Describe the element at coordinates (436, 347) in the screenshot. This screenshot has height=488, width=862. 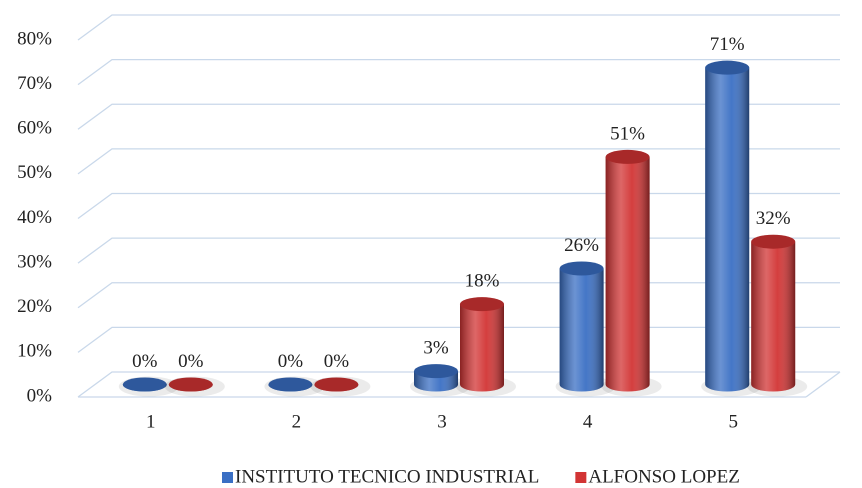
I see `data-label: 3%` at that location.